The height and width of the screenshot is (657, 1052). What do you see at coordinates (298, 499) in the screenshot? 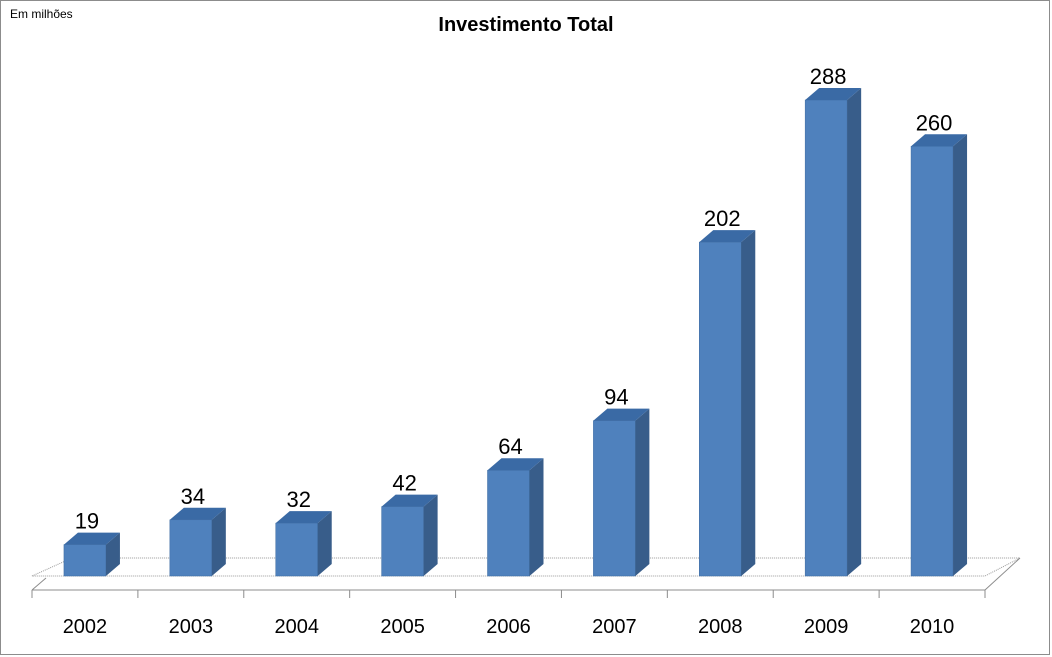
I see `data-label: 32` at bounding box center [298, 499].